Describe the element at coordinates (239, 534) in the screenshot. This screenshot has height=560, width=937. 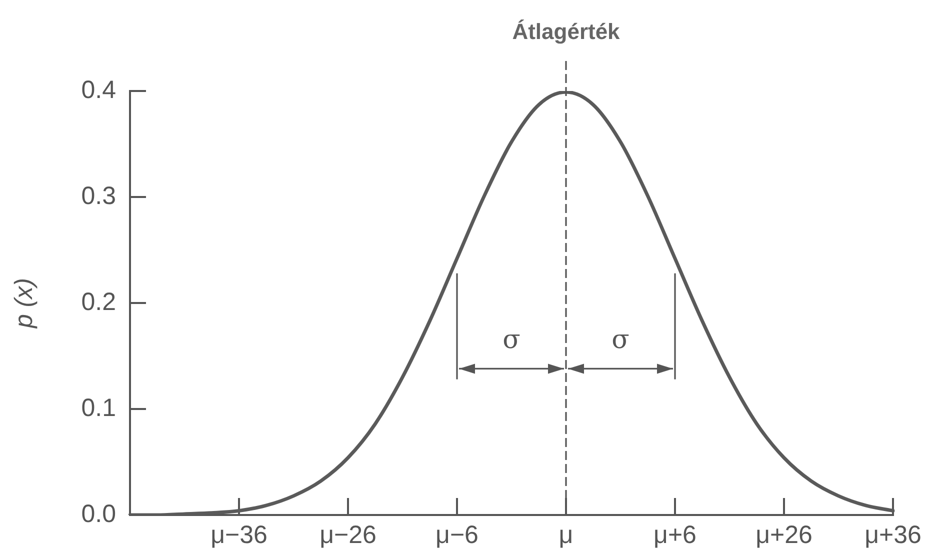
I see `x-tick-label: μ−36` at that location.